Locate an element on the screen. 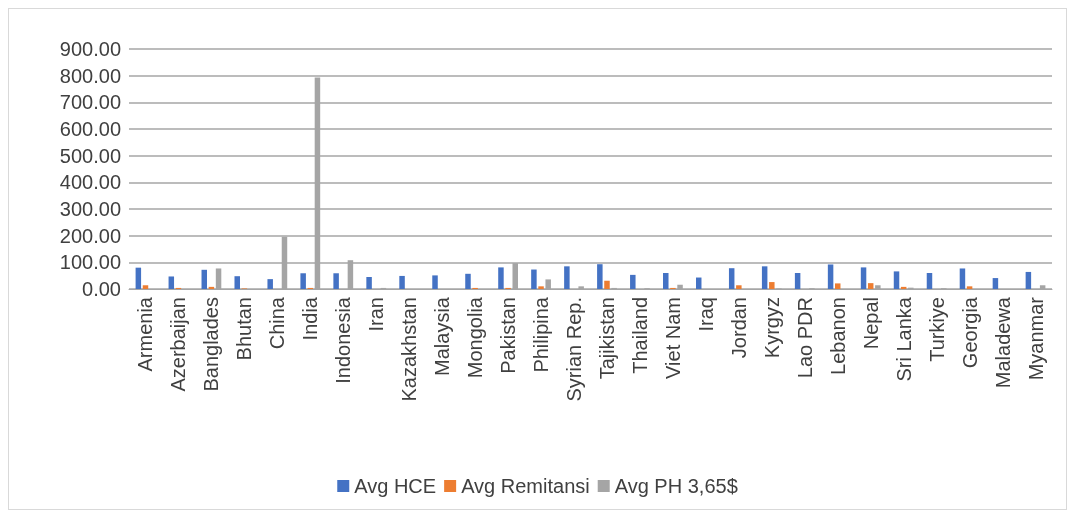 The image size is (1075, 518). y-tick-label: 0.00 is located at coordinates (101, 289).